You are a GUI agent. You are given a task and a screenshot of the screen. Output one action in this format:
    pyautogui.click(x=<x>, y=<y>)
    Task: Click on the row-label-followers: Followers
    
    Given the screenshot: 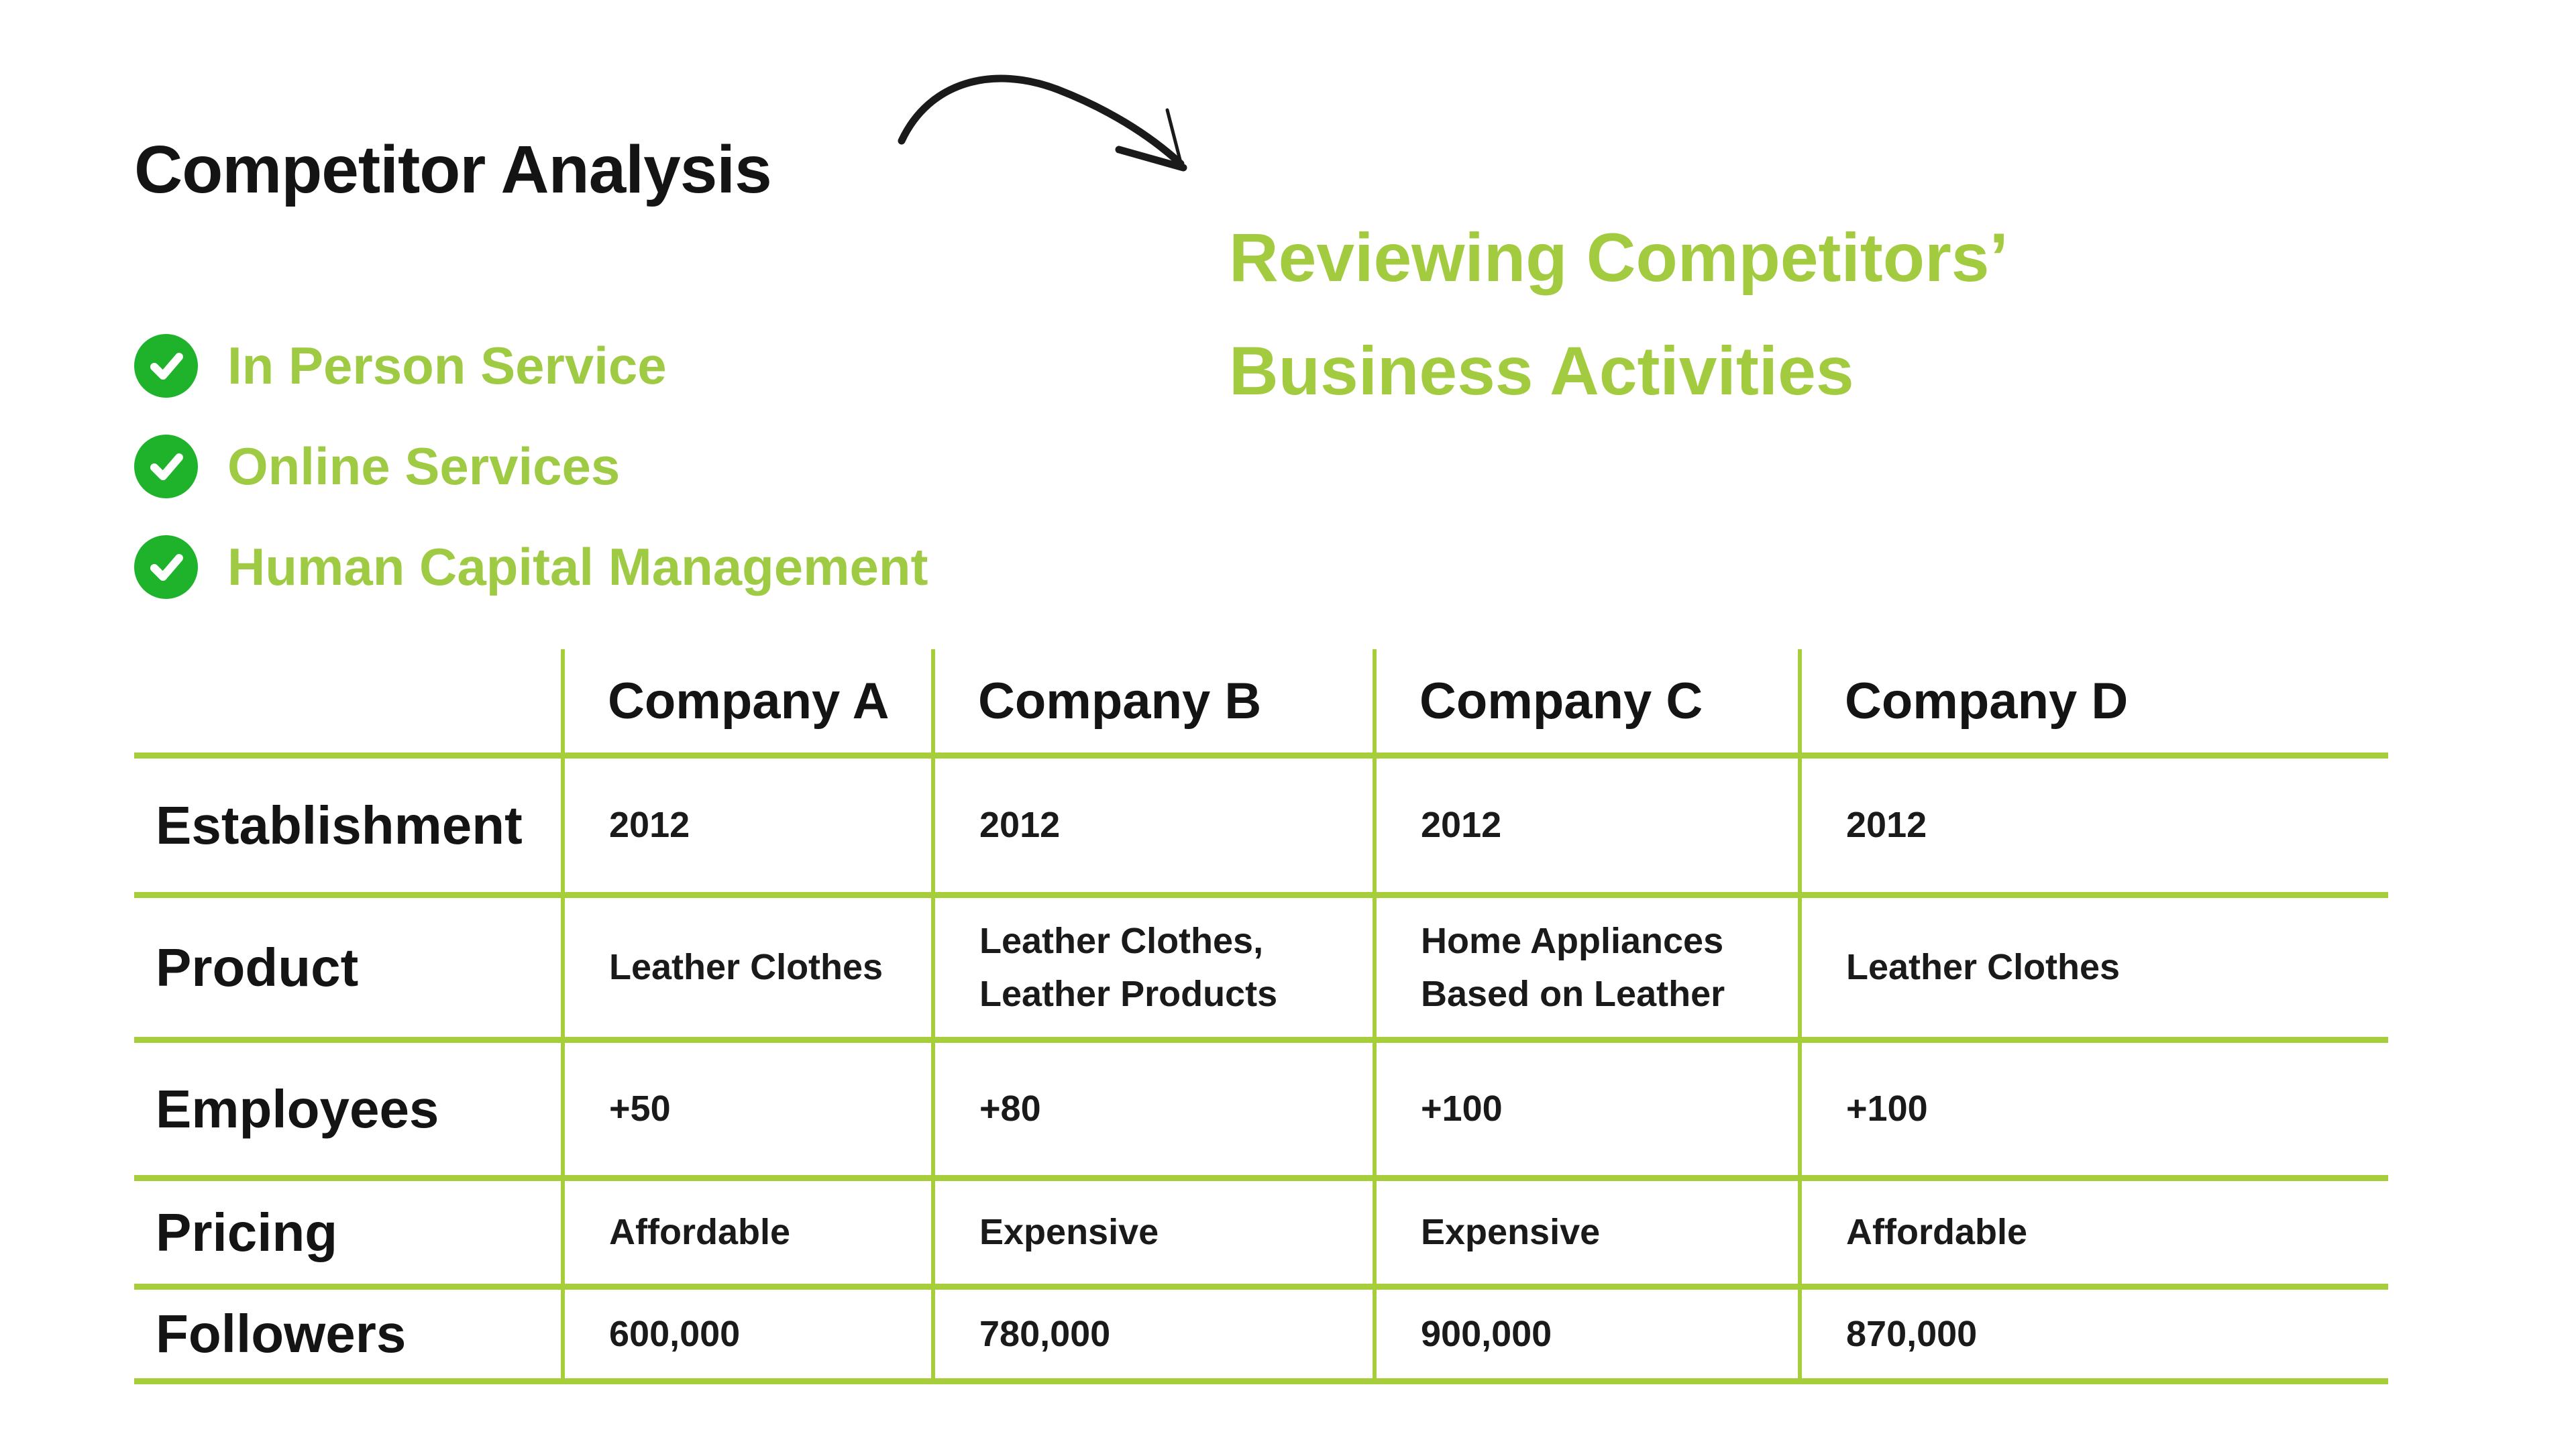 What is the action you would take?
    pyautogui.click(x=347, y=1331)
    